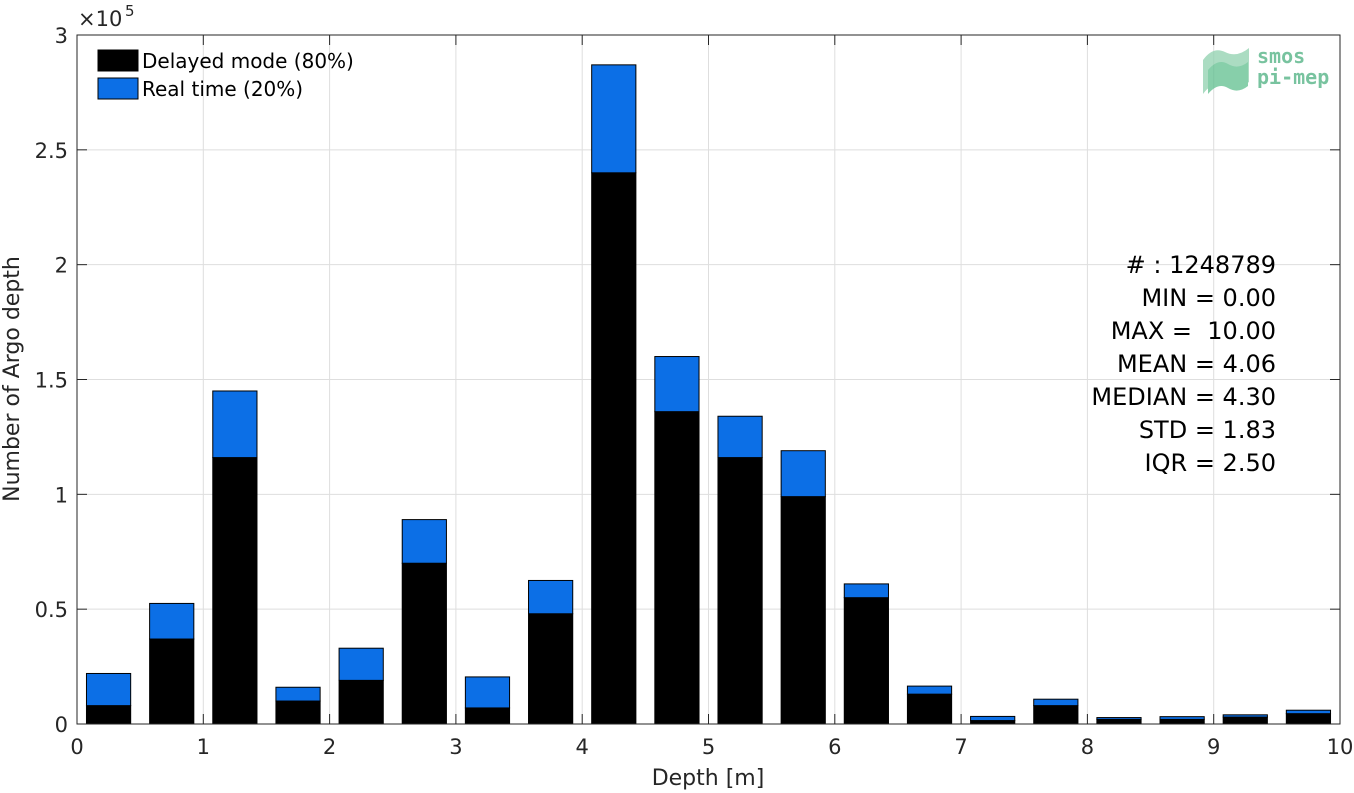 This screenshot has height=793, width=1354. I want to click on x-tick-label: 0, so click(76, 747).